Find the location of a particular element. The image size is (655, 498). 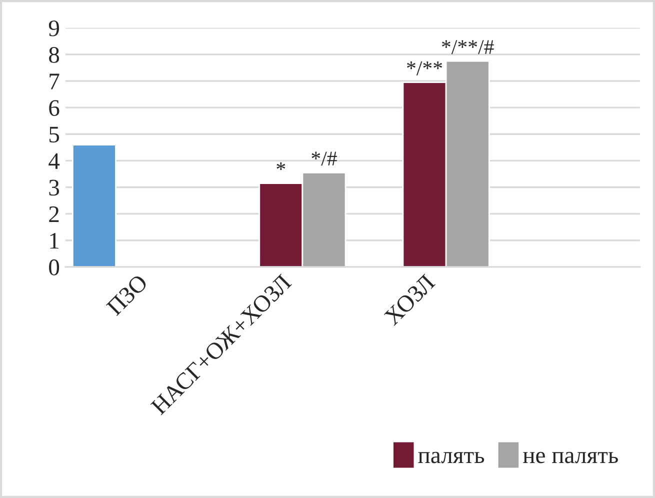

data-label: */# is located at coordinates (324, 159).